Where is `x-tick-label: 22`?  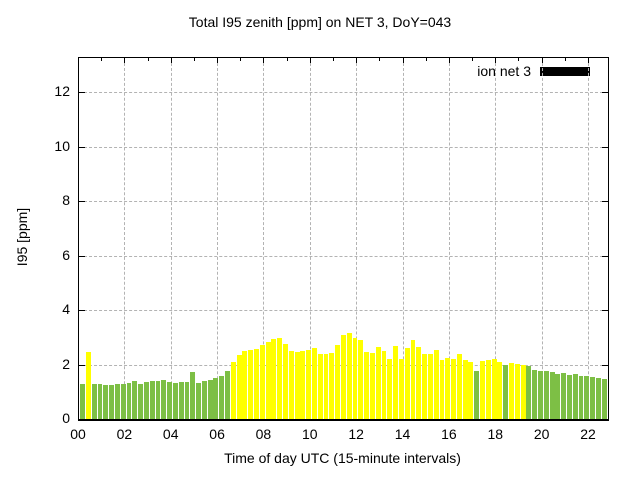 x-tick-label: 22 is located at coordinates (588, 434).